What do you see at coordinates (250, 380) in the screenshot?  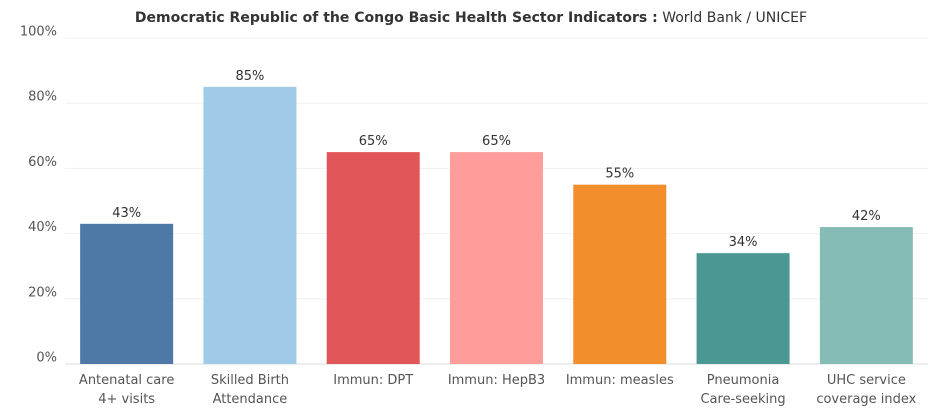 I see `x-tick-label-line: Skilled Birth` at bounding box center [250, 380].